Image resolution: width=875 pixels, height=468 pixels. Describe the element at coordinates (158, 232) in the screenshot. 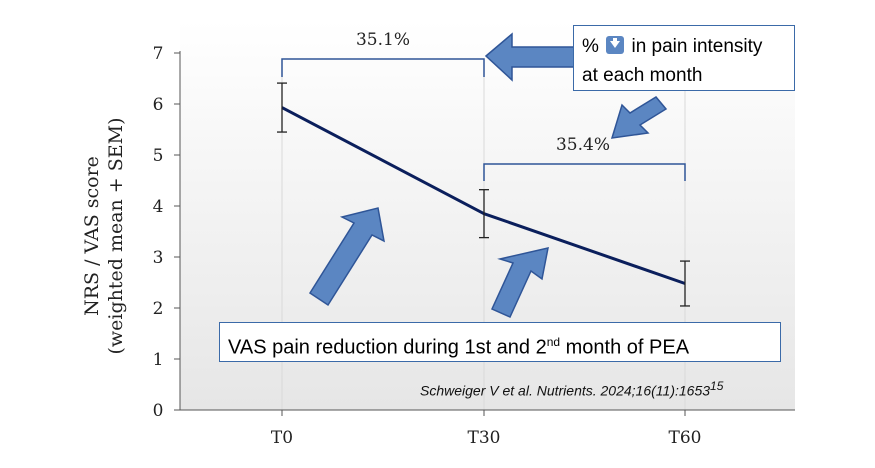

I see `y-tick-labels: 0 1 2 3 4 5 6 7` at that location.